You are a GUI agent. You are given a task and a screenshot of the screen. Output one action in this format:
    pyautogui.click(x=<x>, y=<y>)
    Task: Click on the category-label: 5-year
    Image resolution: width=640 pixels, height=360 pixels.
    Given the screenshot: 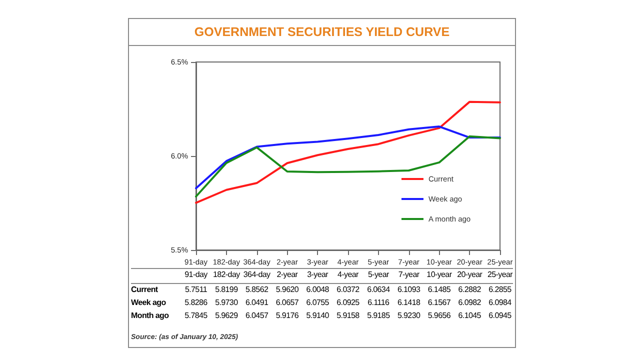 What is the action you would take?
    pyautogui.click(x=378, y=274)
    